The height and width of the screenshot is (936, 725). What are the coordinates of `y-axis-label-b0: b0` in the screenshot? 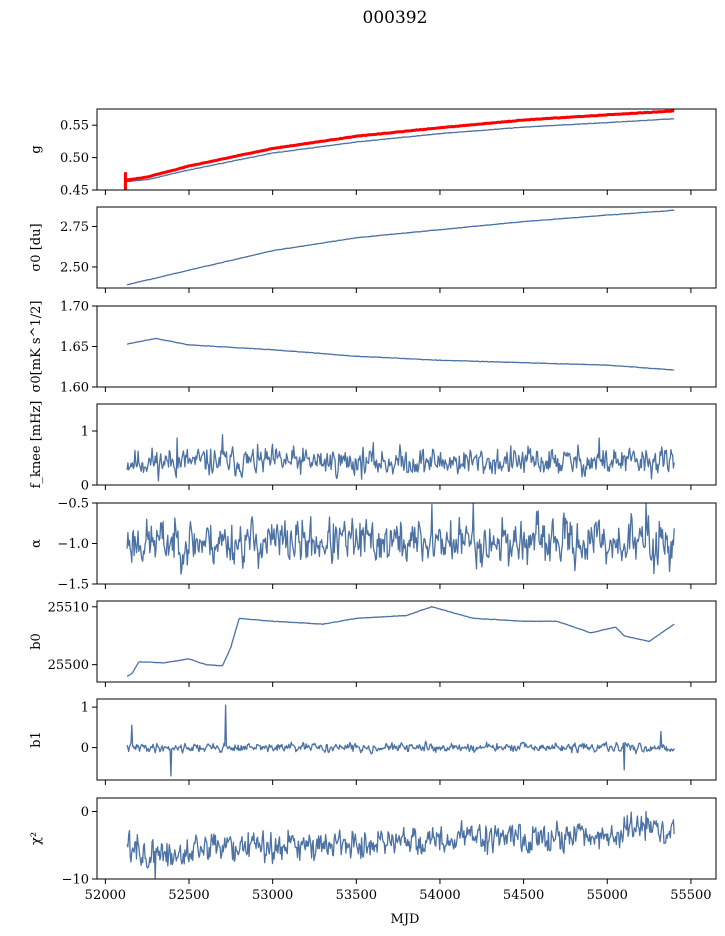 It's located at (36, 641).